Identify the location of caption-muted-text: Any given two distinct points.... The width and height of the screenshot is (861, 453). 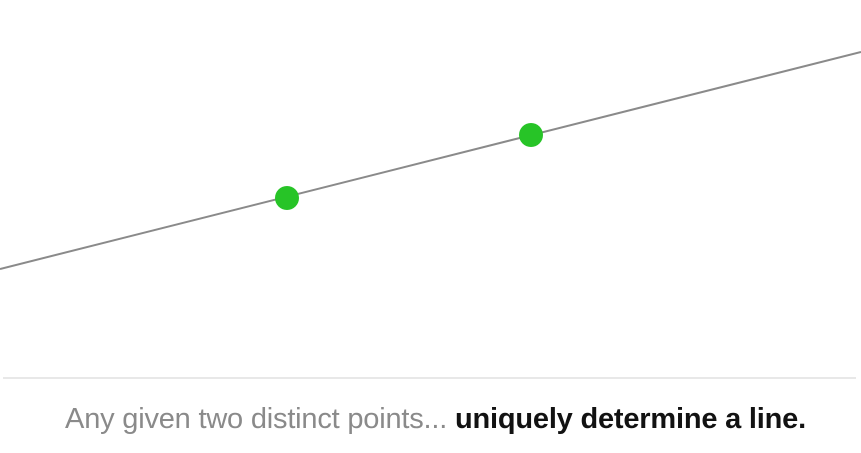
(260, 419).